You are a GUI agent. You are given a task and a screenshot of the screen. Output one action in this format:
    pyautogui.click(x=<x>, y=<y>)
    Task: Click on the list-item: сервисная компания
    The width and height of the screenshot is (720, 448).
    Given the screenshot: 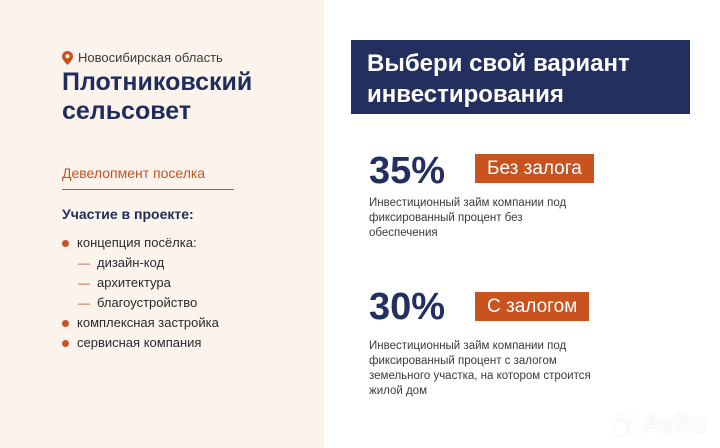 What is the action you would take?
    pyautogui.click(x=140, y=343)
    